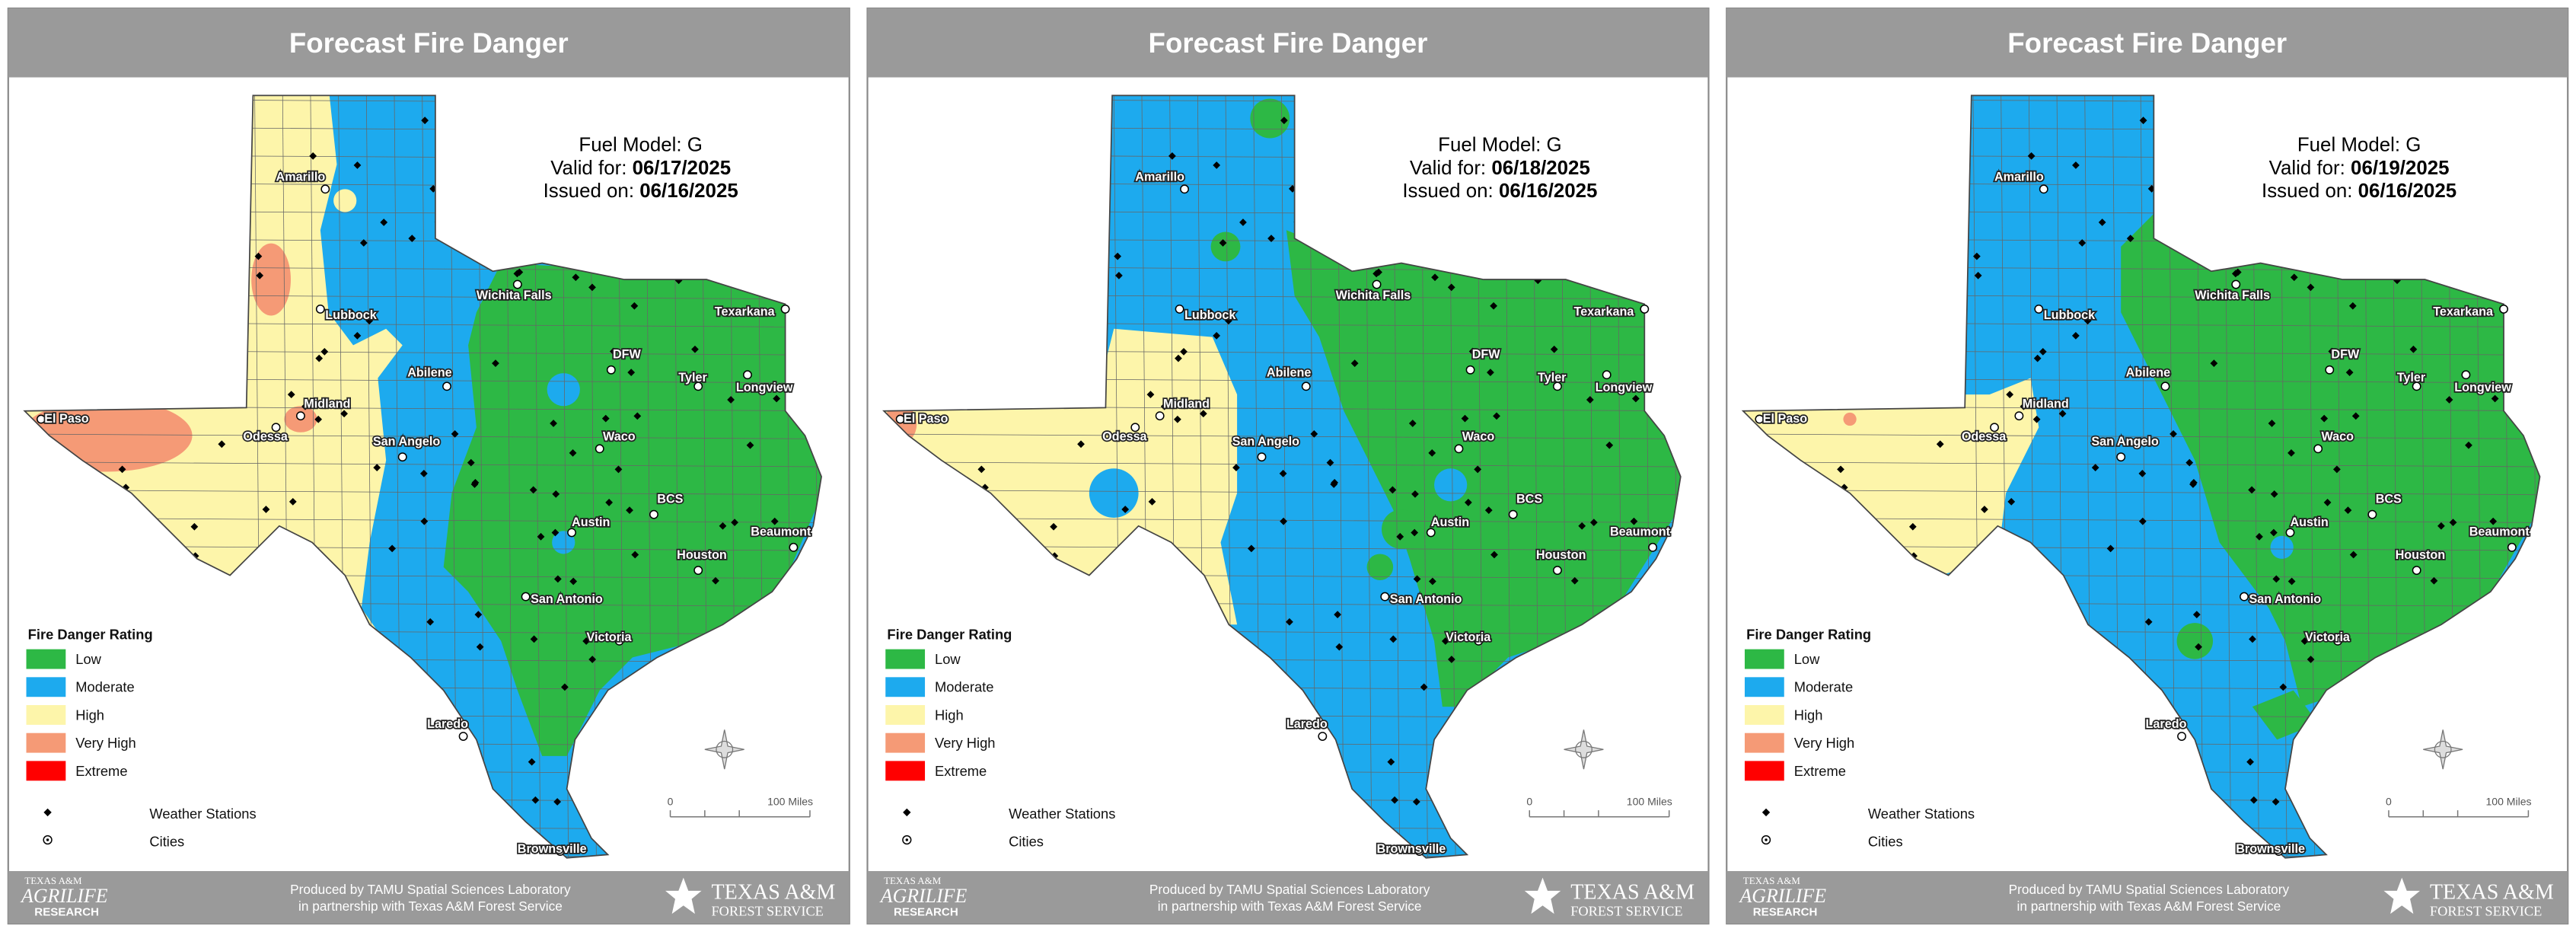  What do you see at coordinates (2345, 355) in the screenshot?
I see `city-label: DFW` at bounding box center [2345, 355].